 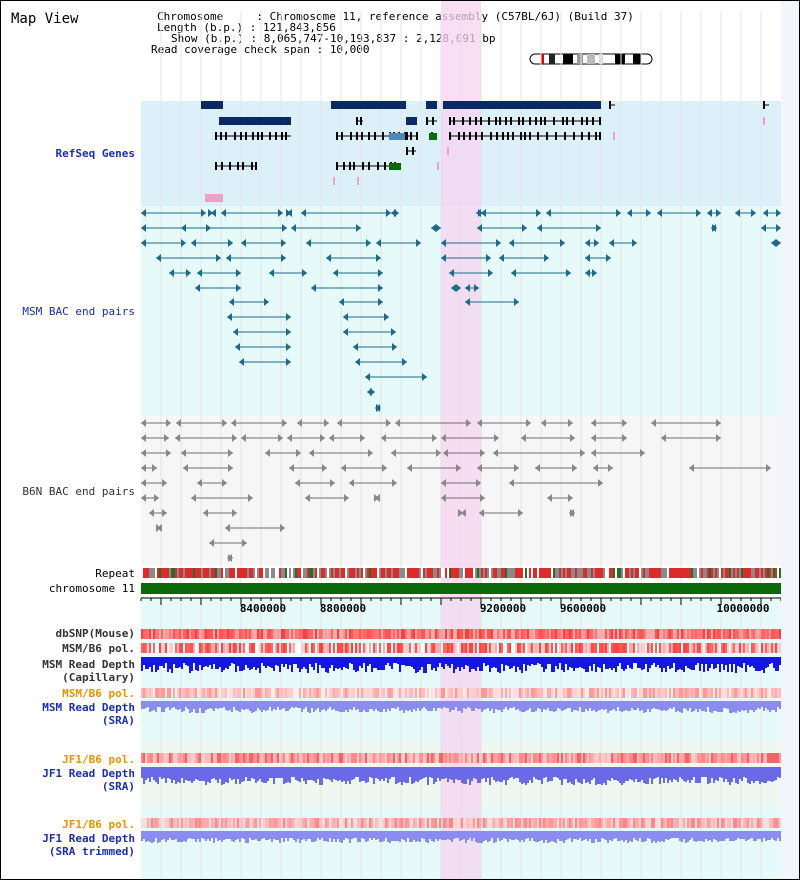 I want to click on refseq-marker, so click(x=614, y=136).